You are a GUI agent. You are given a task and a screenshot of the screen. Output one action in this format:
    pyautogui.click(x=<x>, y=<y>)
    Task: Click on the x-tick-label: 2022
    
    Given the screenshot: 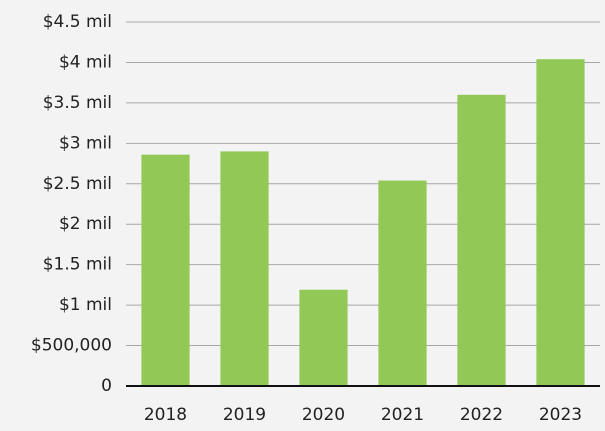 What is the action you would take?
    pyautogui.click(x=481, y=415)
    